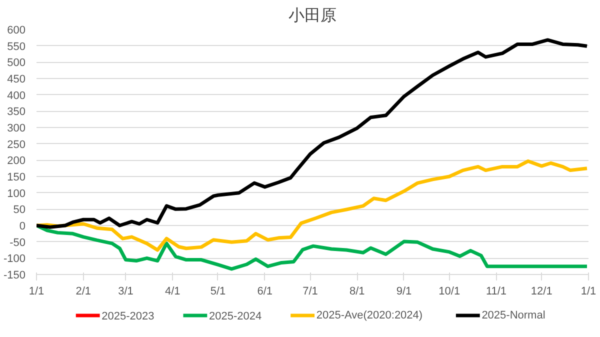  I want to click on y-tick-label: -50, so click(18, 242).